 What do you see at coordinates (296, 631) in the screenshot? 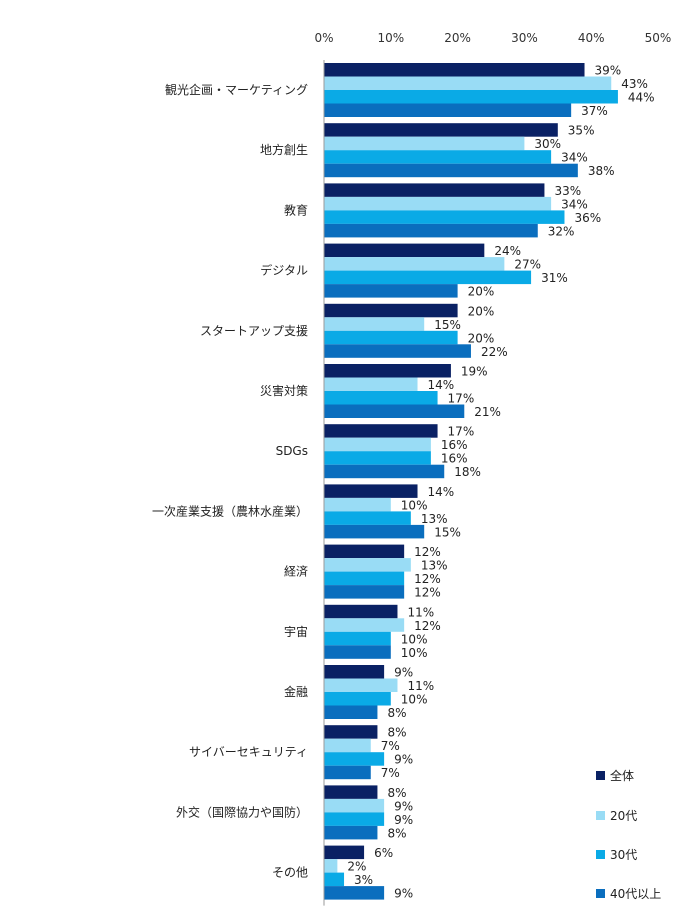
I see `category-label: 宇宙` at bounding box center [296, 631].